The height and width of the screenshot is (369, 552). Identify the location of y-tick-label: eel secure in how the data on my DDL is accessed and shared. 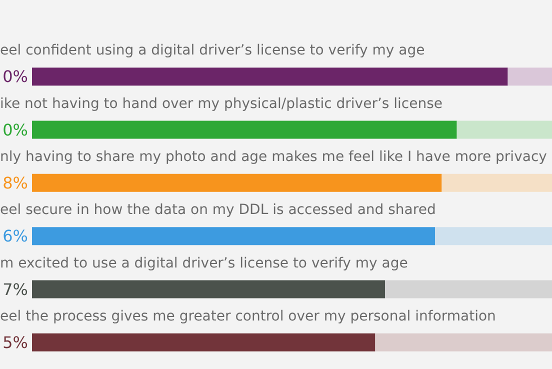
(218, 210).